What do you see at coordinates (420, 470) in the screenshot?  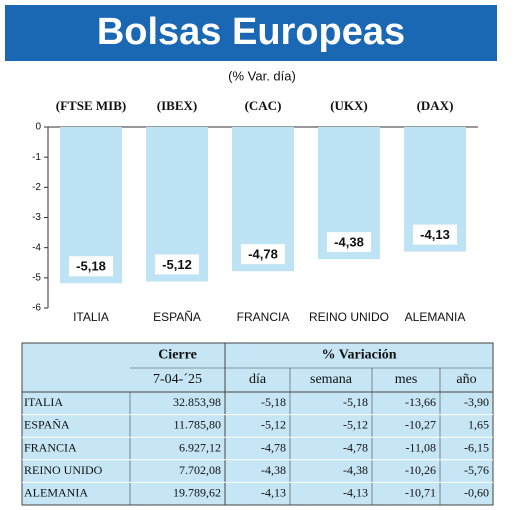 I see `table-cell: -10,26` at bounding box center [420, 470].